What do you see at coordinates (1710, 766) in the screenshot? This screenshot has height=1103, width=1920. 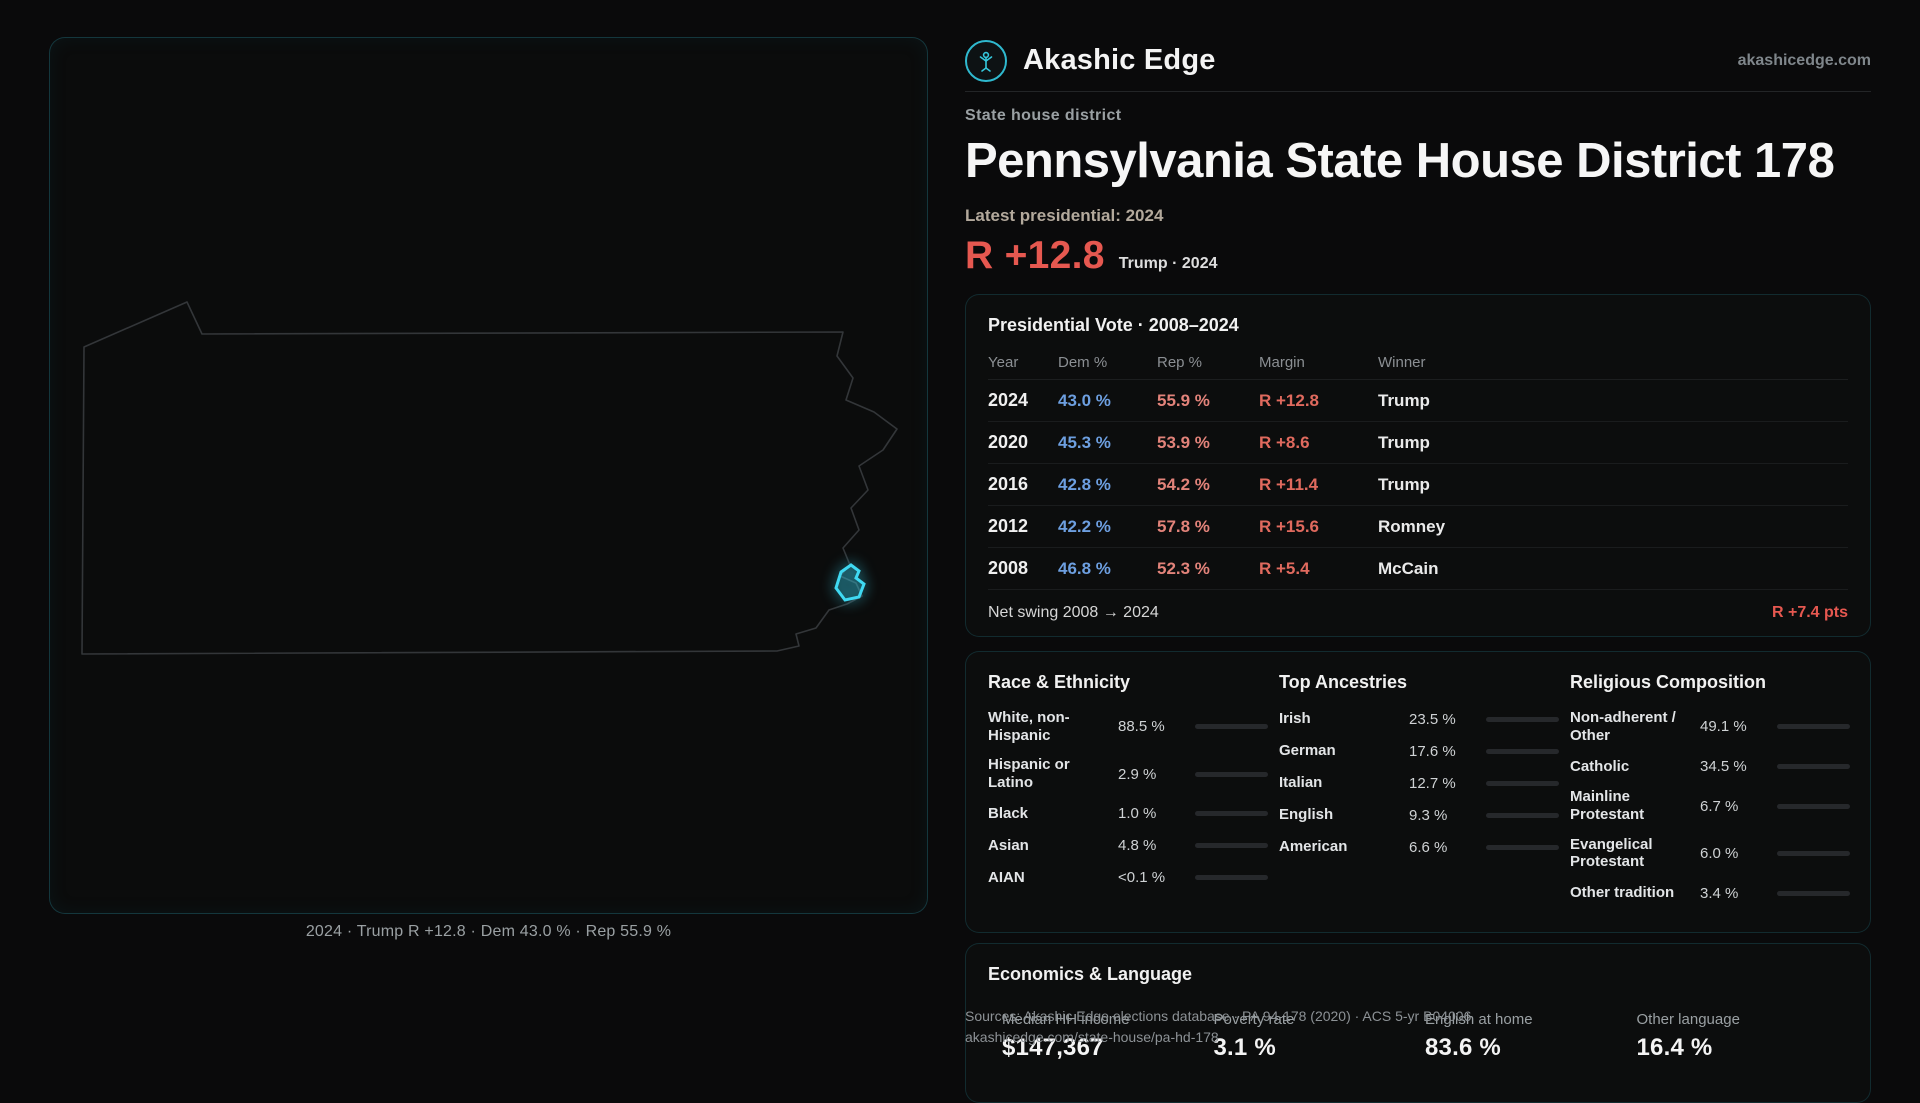 I see `stat-row: Catholic 34.5 %` at bounding box center [1710, 766].